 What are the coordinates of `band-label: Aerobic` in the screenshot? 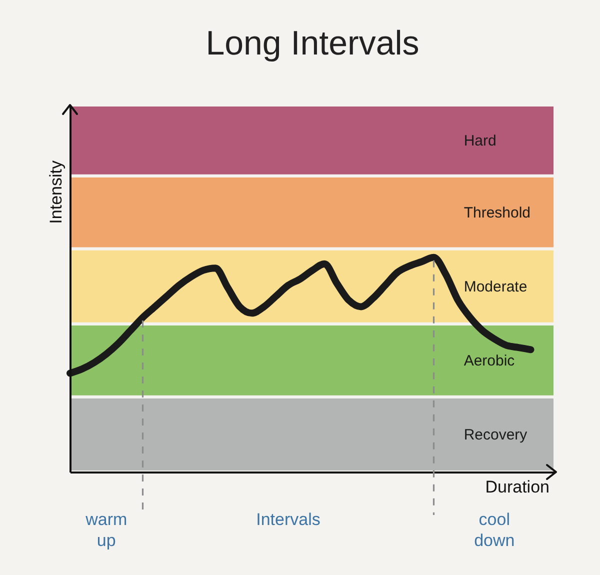 It's located at (490, 361).